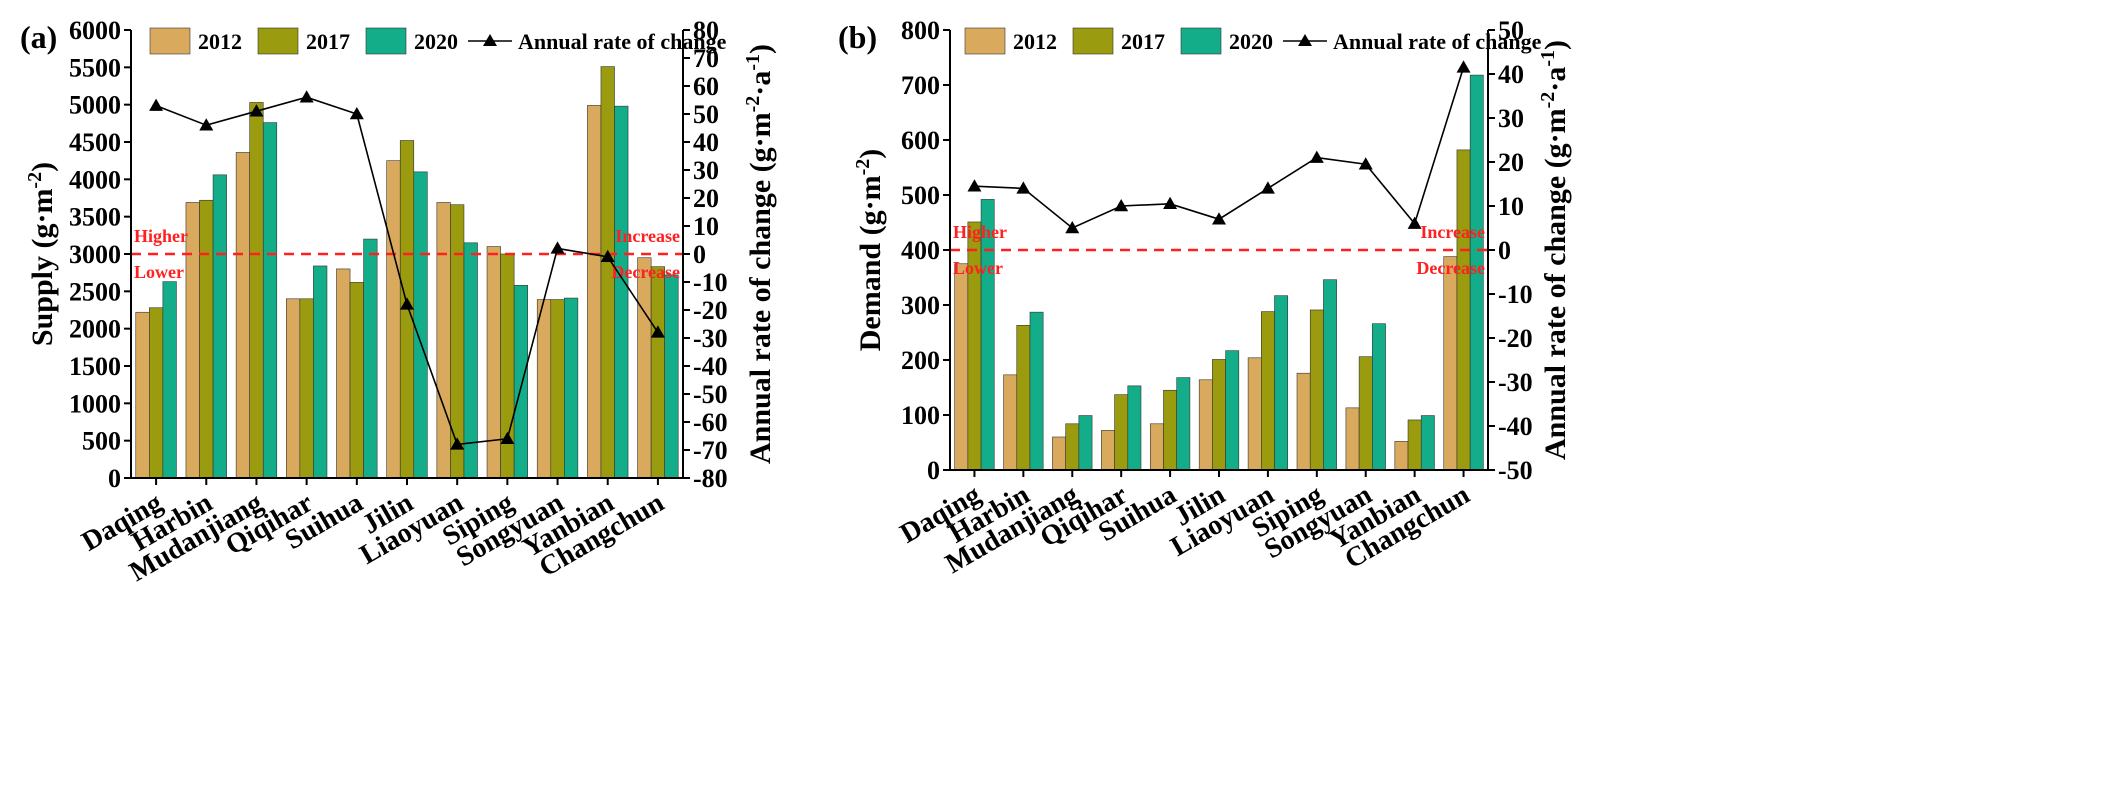  I want to click on bar-2020-harbin, so click(219, 326).